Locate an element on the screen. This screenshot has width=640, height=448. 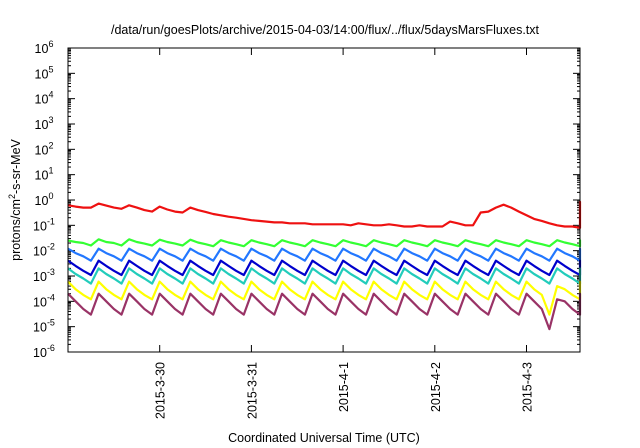
y-axis-label: protons/cm2-s-sr-MeV is located at coordinates (15, 199).